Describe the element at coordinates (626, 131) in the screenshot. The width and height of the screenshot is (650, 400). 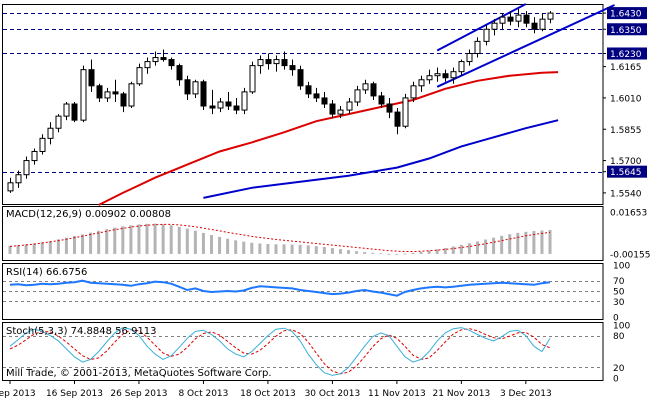
I see `price-tick-label: 1.5855` at that location.